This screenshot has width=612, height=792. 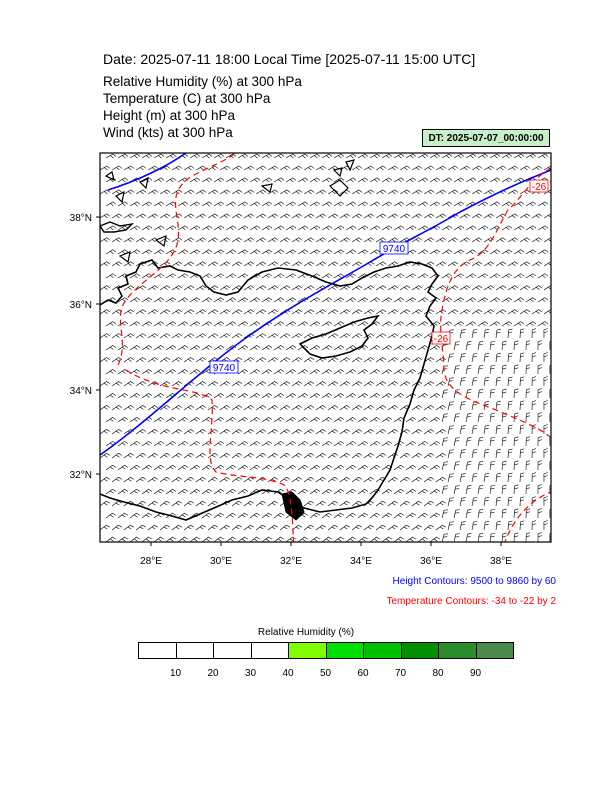 What do you see at coordinates (81, 391) in the screenshot?
I see `lat-tick: 34°N` at bounding box center [81, 391].